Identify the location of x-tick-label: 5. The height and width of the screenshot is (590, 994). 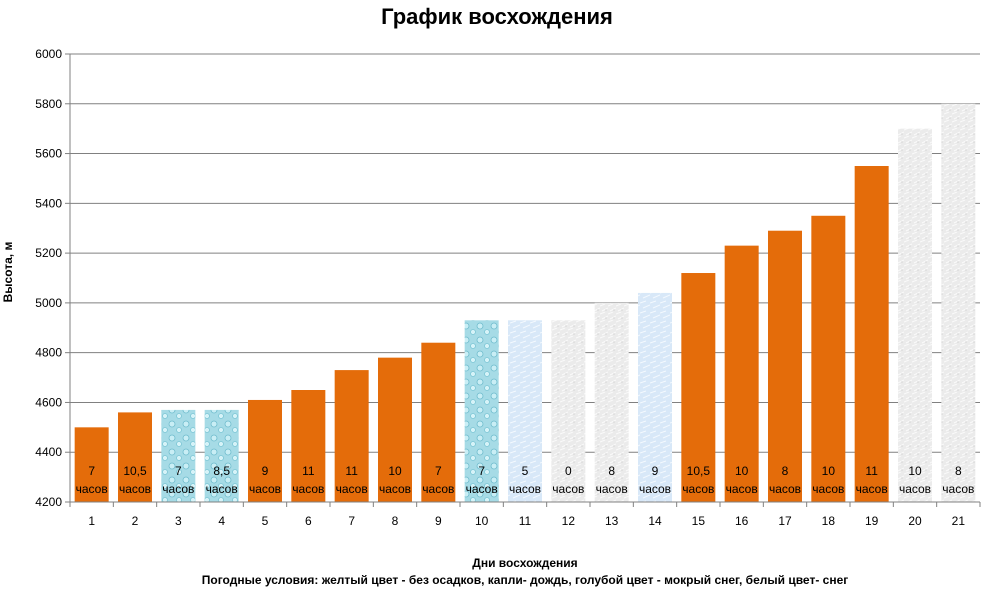
(265, 521).